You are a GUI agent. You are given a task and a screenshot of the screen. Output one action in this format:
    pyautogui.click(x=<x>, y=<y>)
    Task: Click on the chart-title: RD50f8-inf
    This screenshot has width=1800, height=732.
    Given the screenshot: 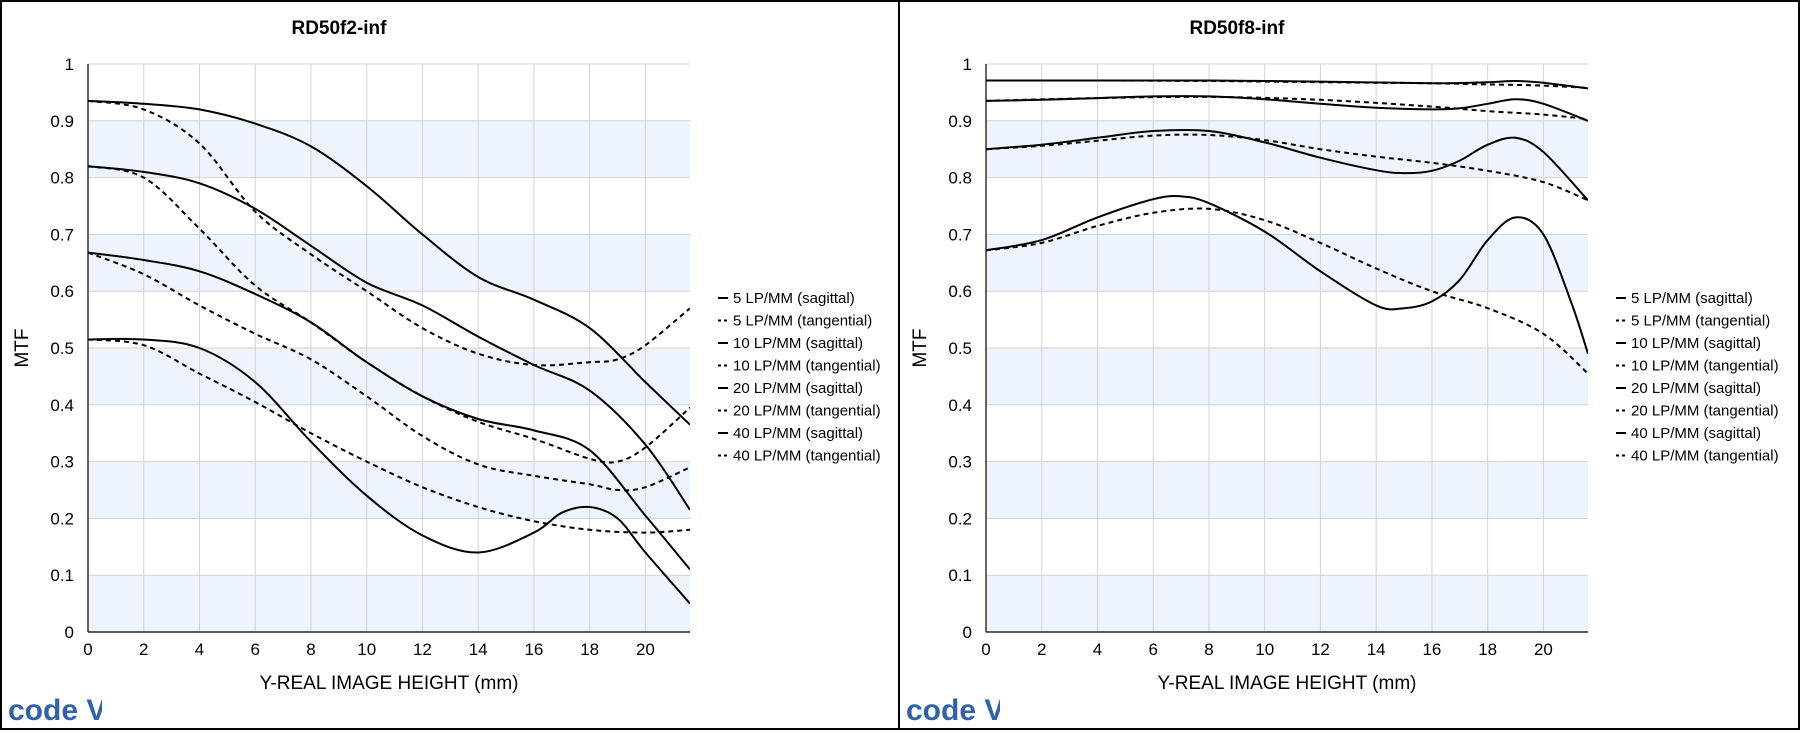 What is the action you would take?
    pyautogui.click(x=1237, y=28)
    